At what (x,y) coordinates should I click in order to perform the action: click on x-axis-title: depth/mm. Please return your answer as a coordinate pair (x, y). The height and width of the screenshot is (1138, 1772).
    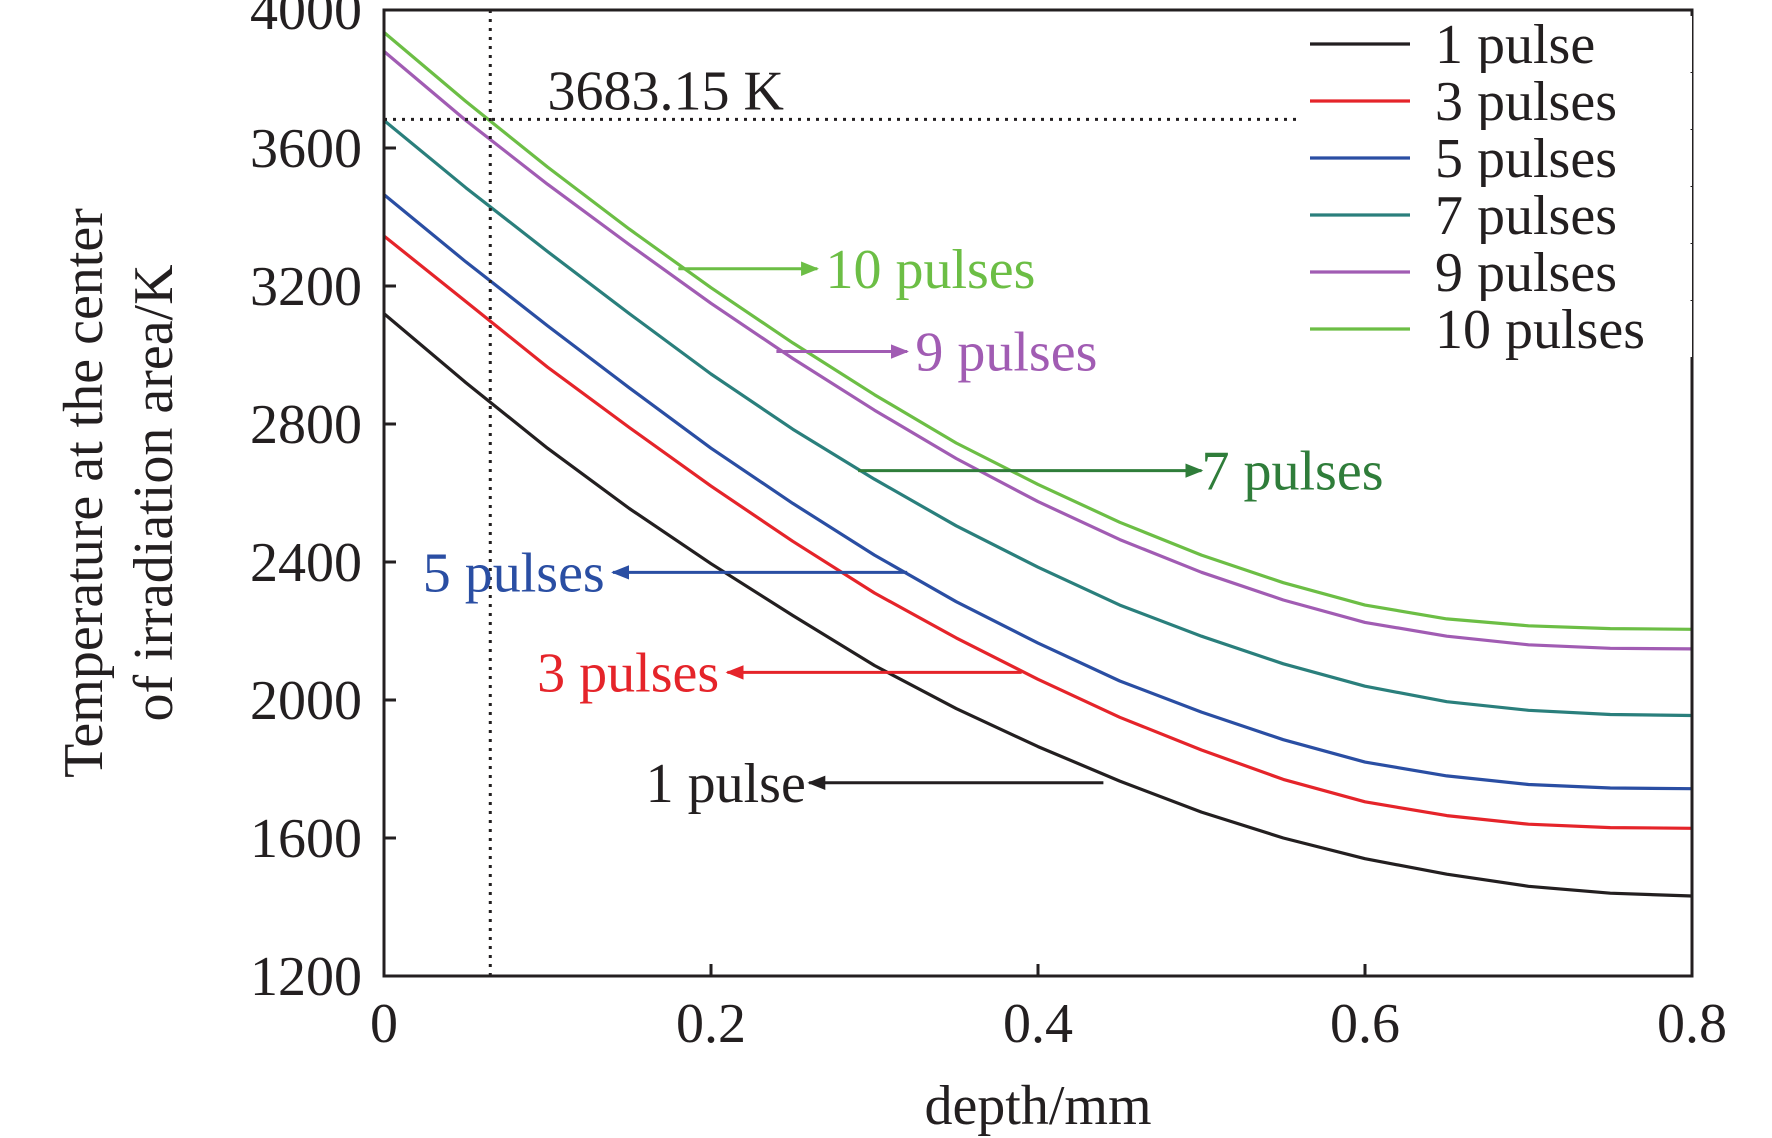
    Looking at the image, I should click on (1037, 1106).